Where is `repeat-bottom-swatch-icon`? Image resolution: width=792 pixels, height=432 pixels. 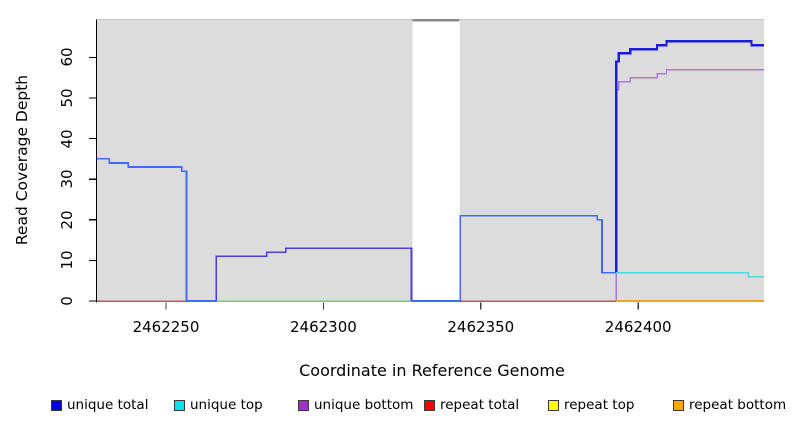
repeat-bottom-swatch-icon is located at coordinates (678, 405).